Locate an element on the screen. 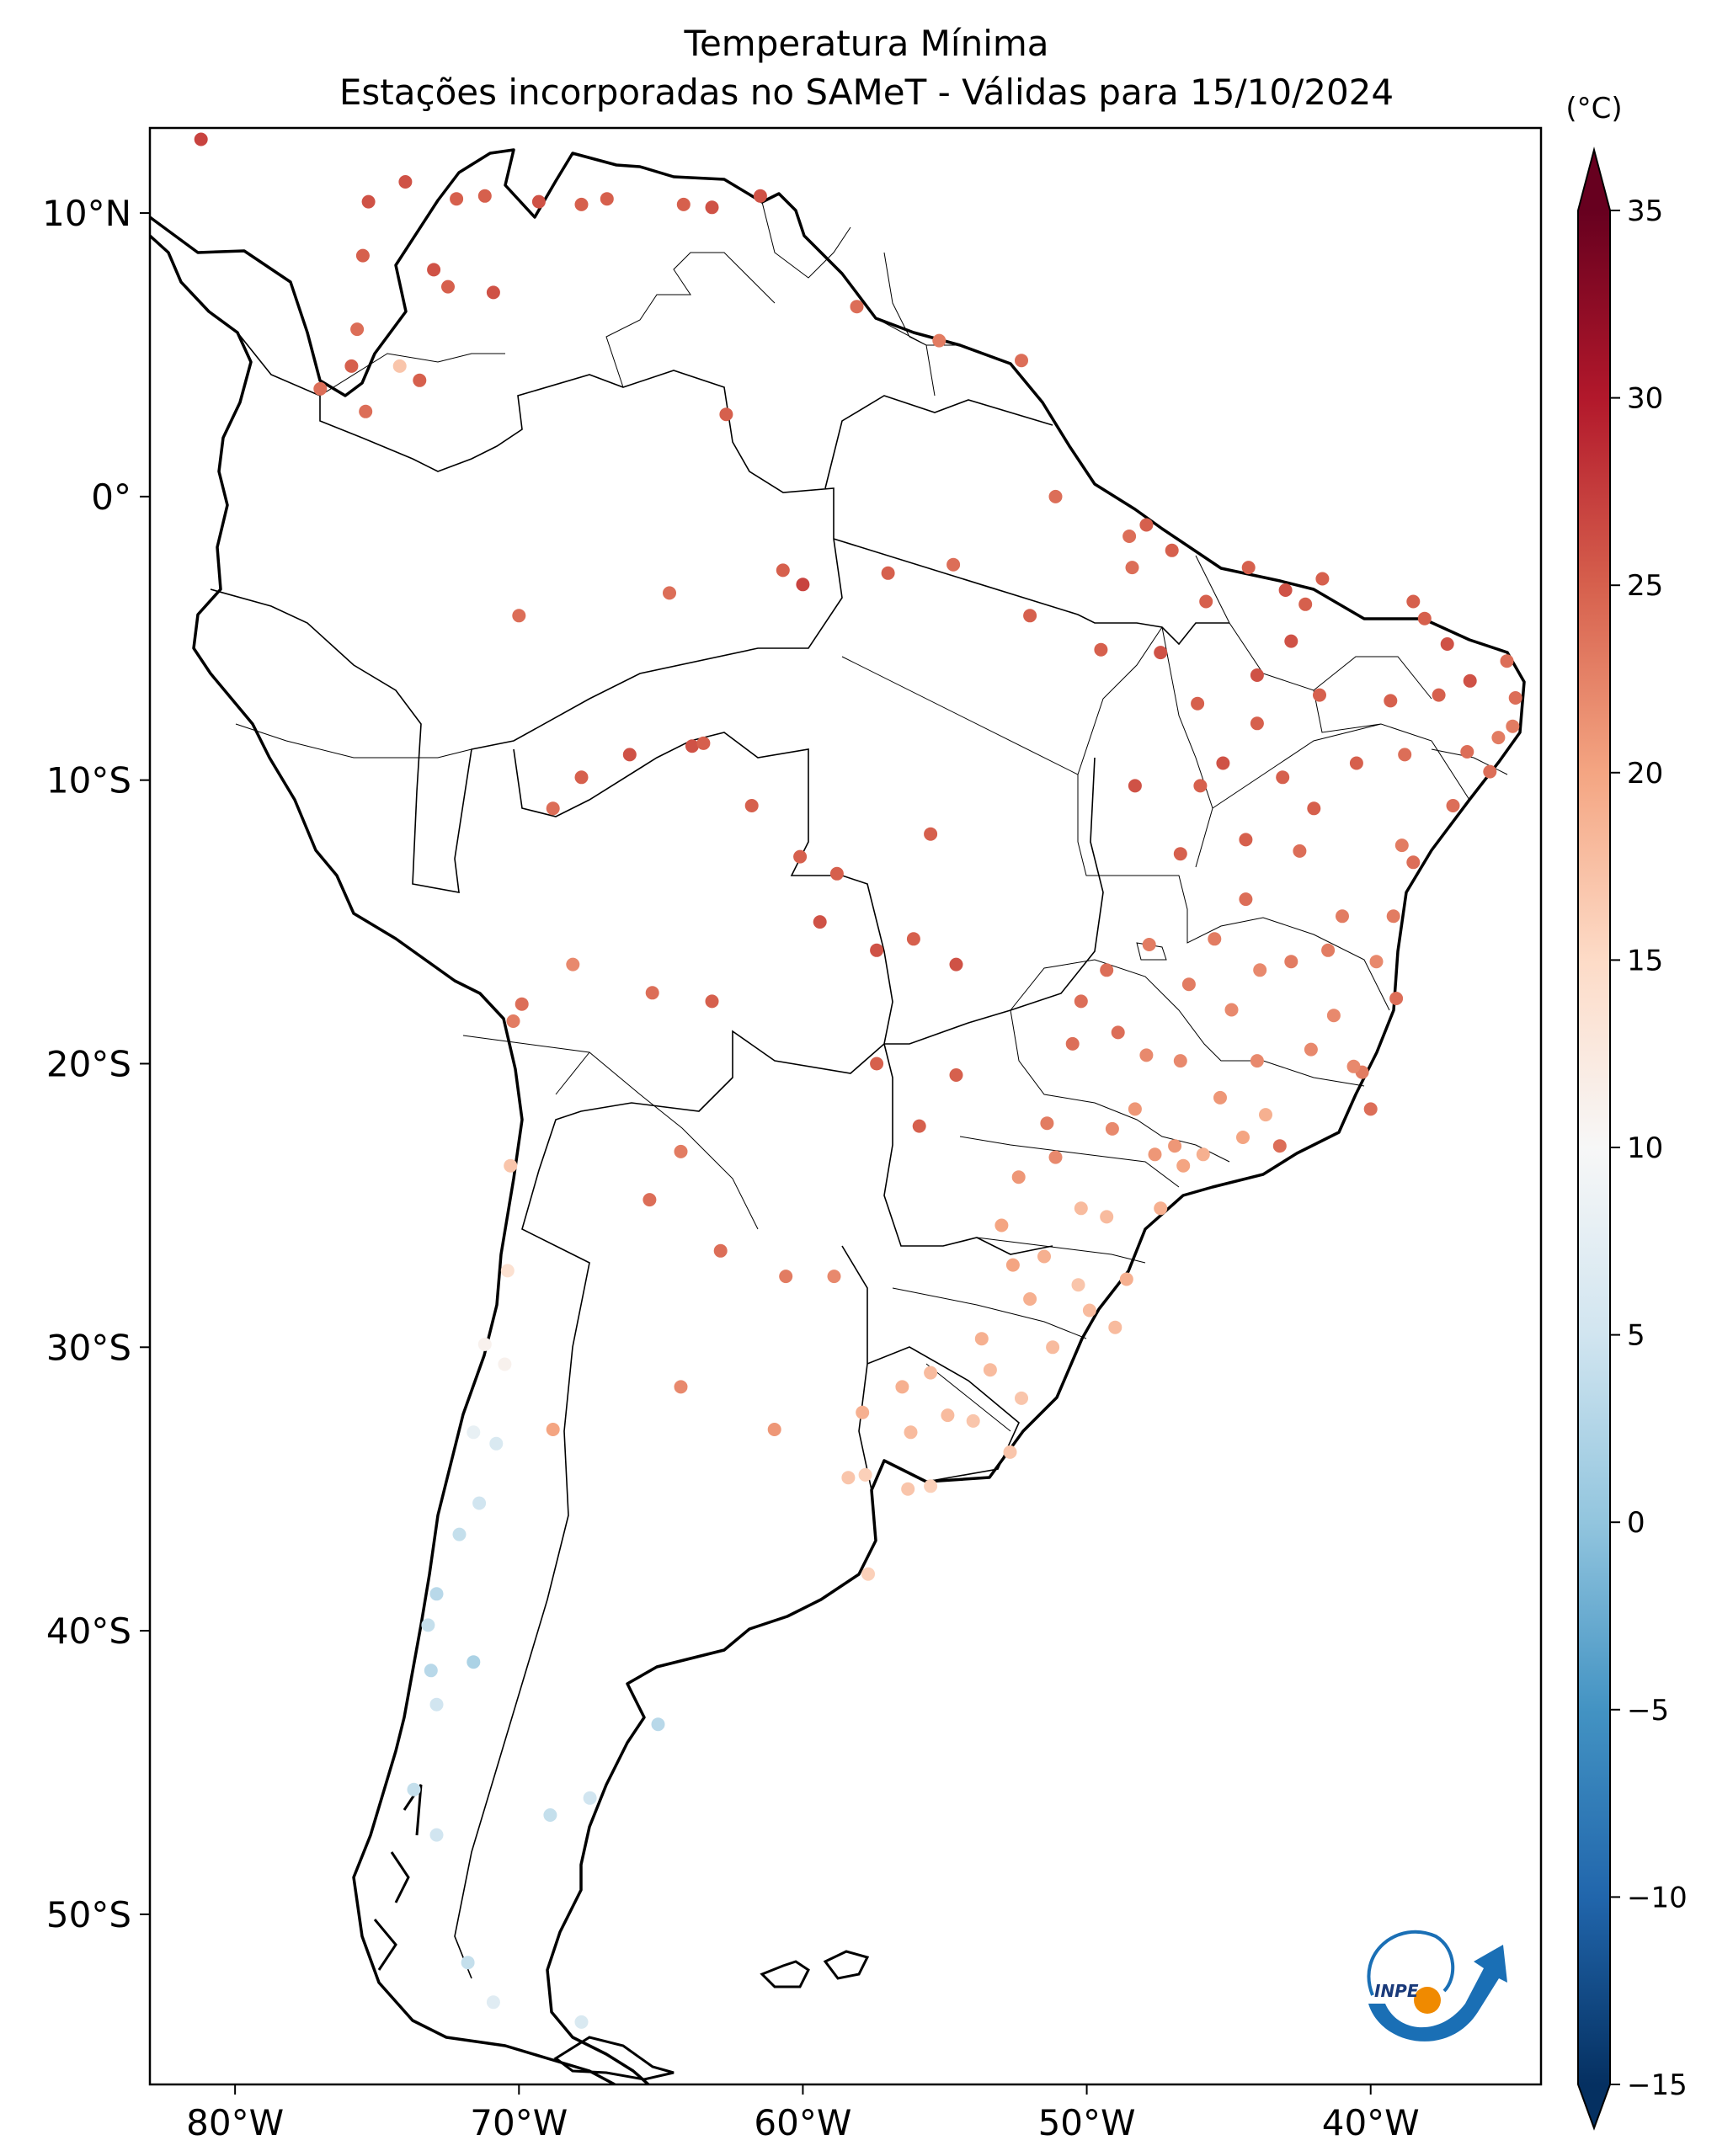 This screenshot has height=2156, width=1733. longitude-ticks: 80°W 70°W 60°W 50°W 40°W is located at coordinates (803, 2114).